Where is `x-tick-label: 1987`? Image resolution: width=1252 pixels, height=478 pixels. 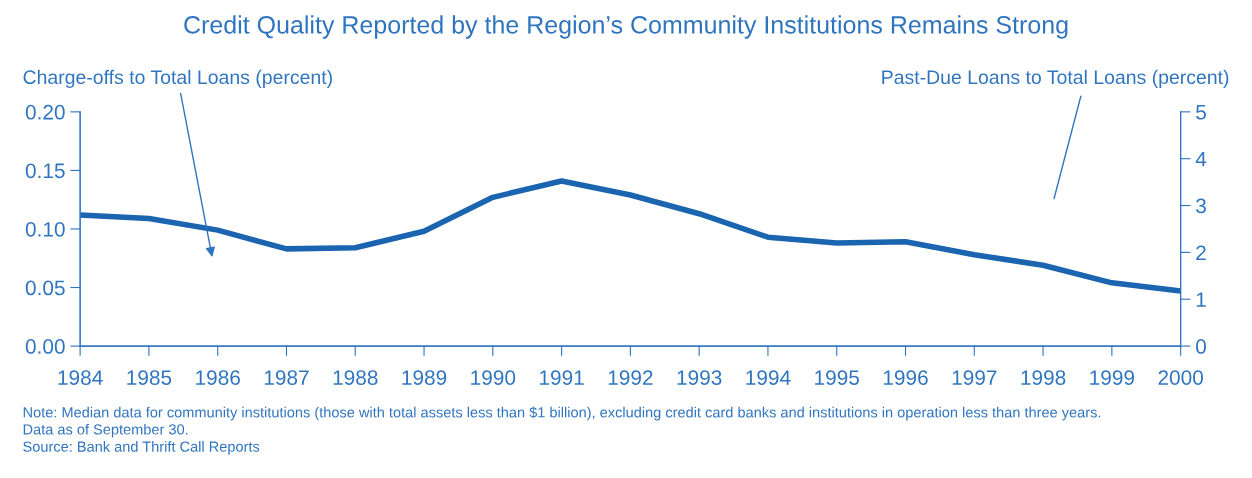 x-tick-label: 1987 is located at coordinates (286, 377).